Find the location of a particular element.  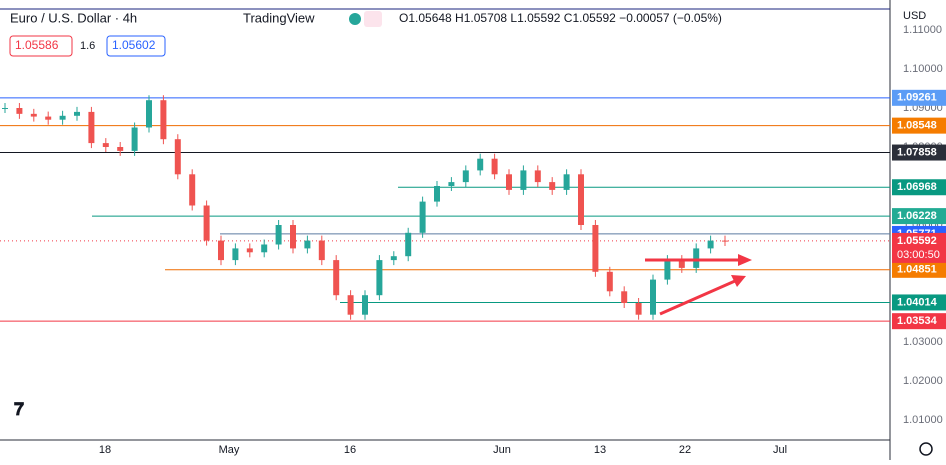

time-tick-label: May is located at coordinates (229, 450).